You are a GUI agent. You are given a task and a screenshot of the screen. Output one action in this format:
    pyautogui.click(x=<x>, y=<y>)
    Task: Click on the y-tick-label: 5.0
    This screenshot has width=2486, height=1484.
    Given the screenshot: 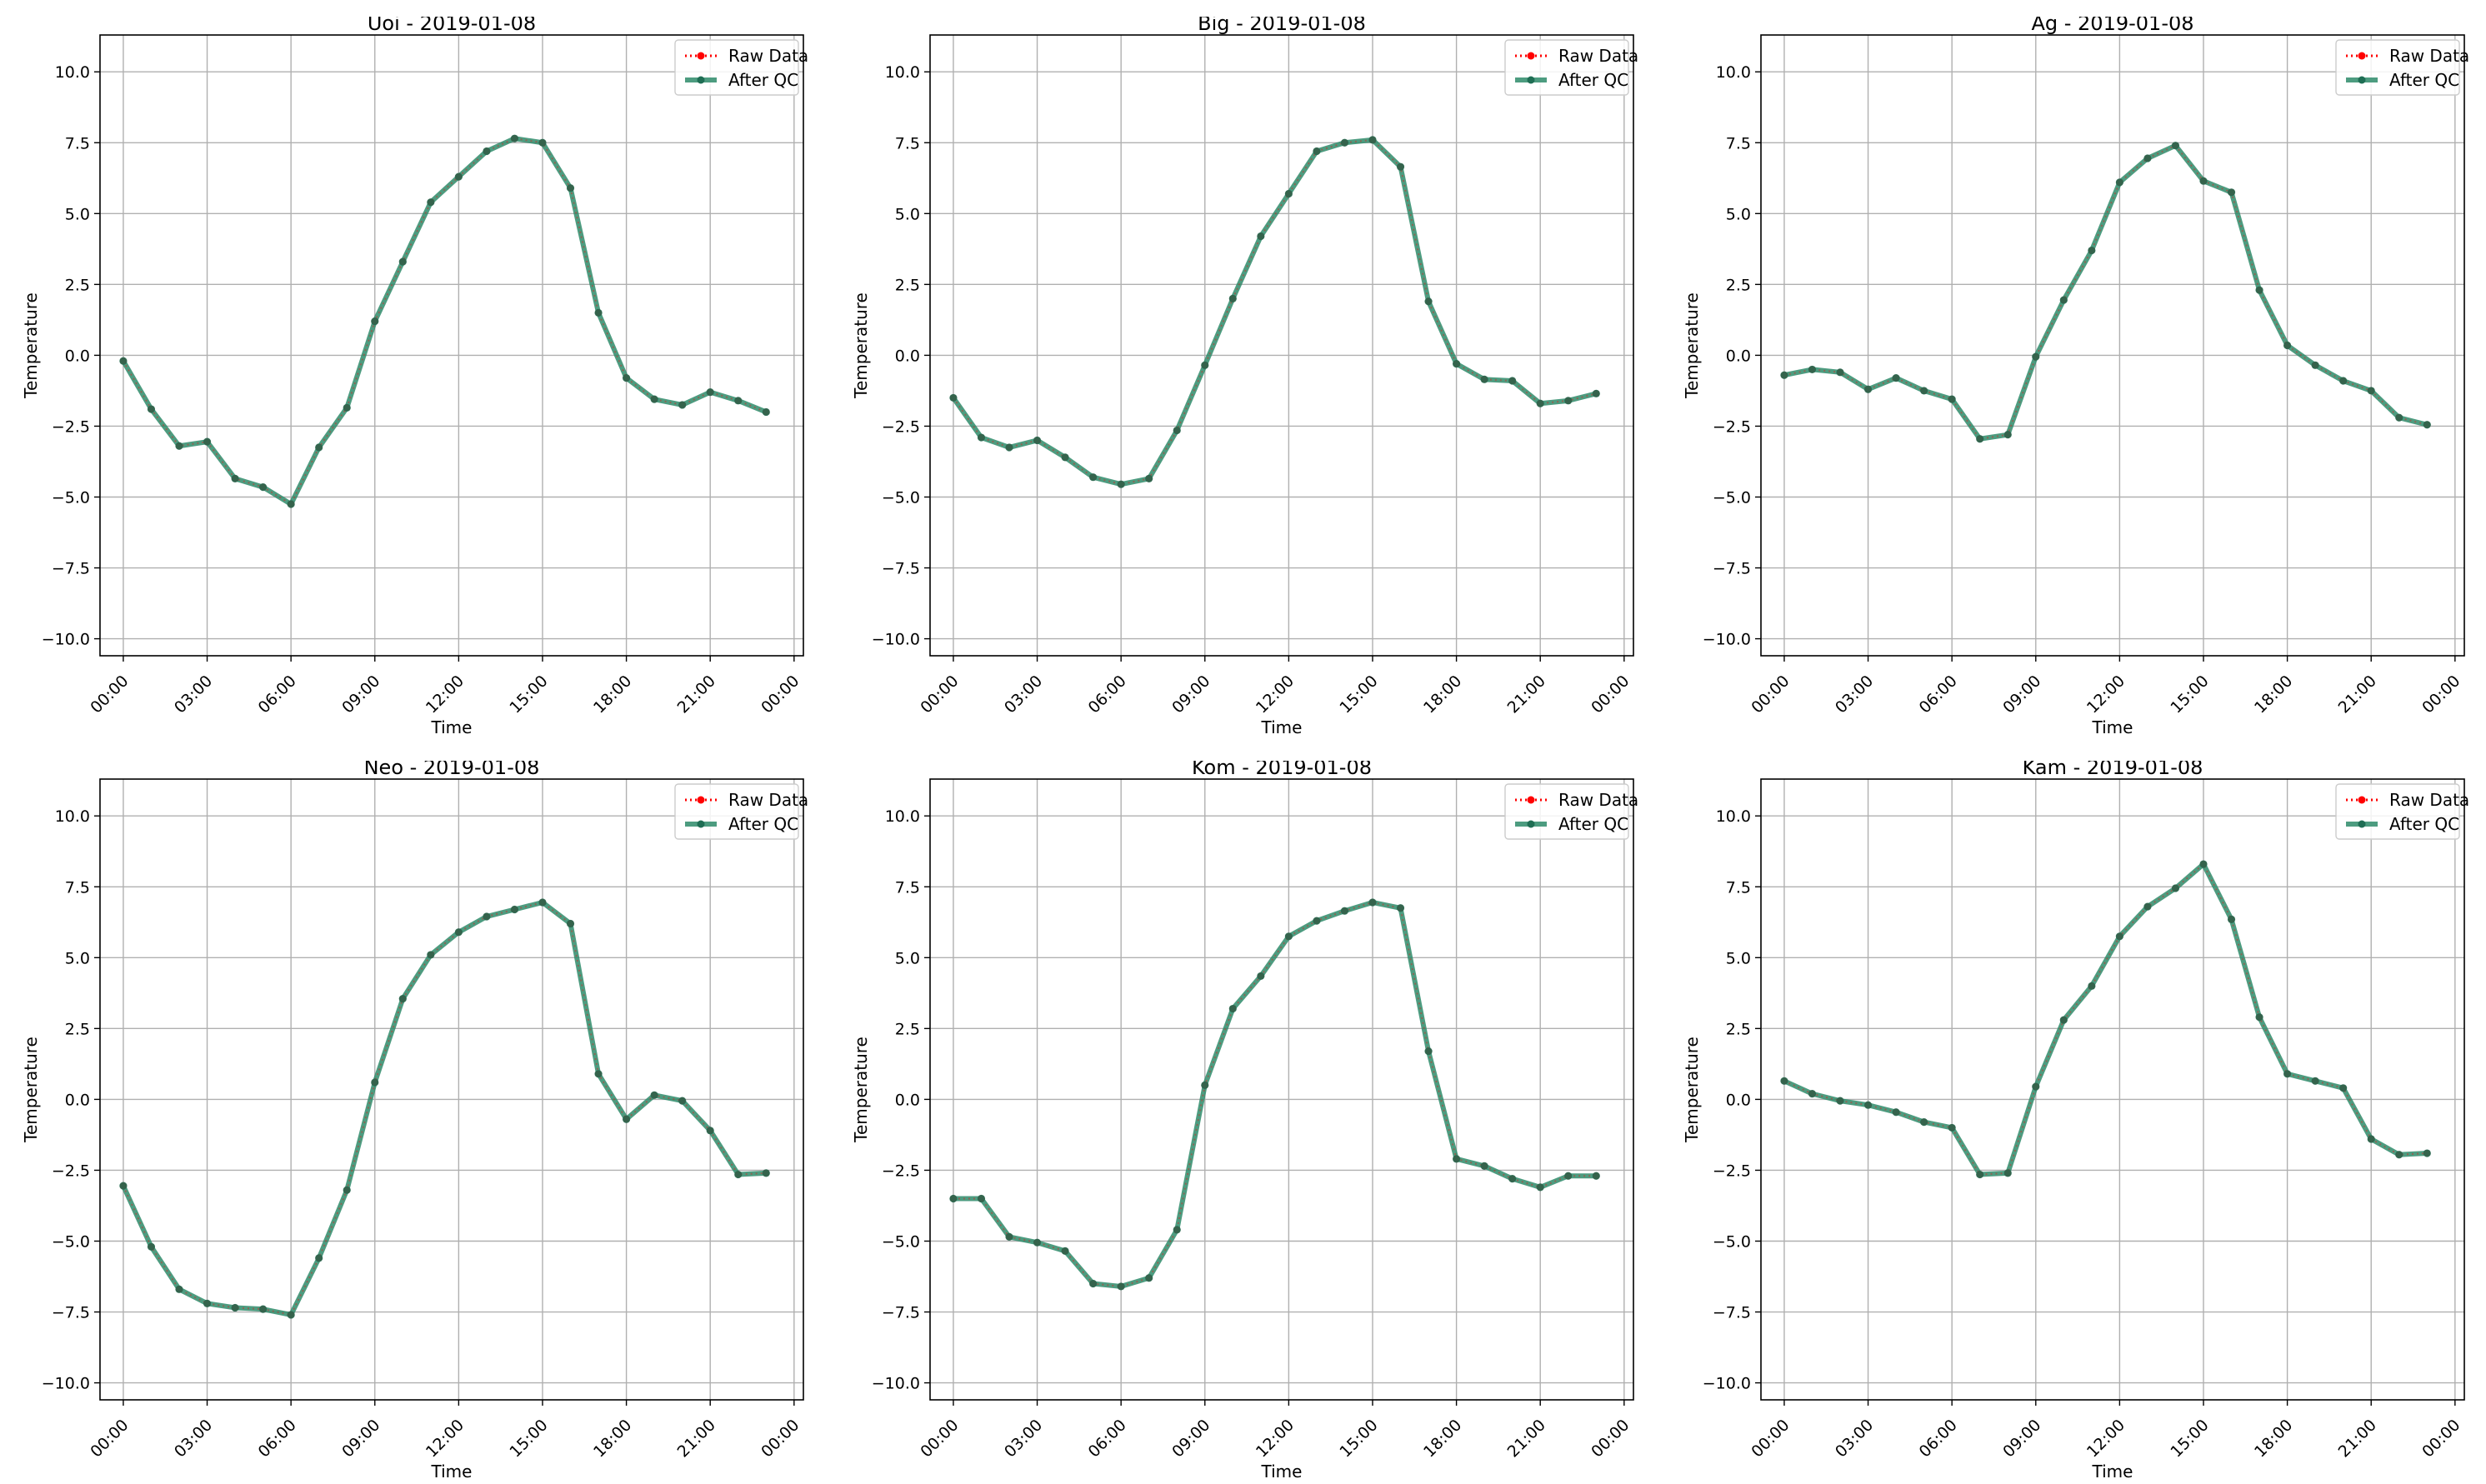 What is the action you would take?
    pyautogui.click(x=78, y=958)
    